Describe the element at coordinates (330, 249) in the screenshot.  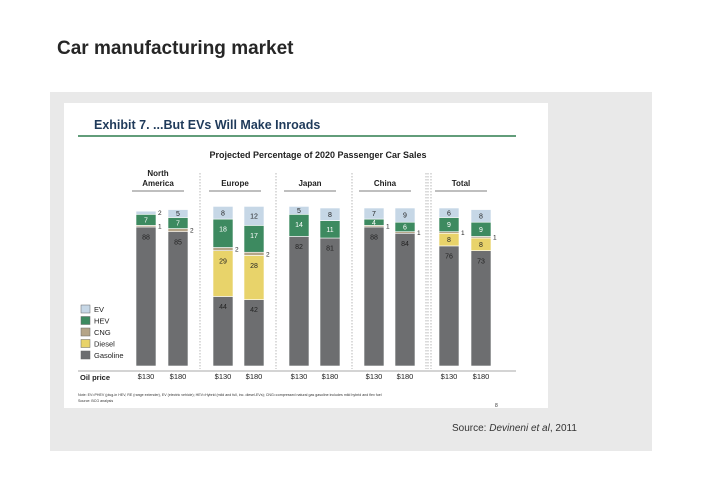
I see `data-label-gasoline: 81` at that location.